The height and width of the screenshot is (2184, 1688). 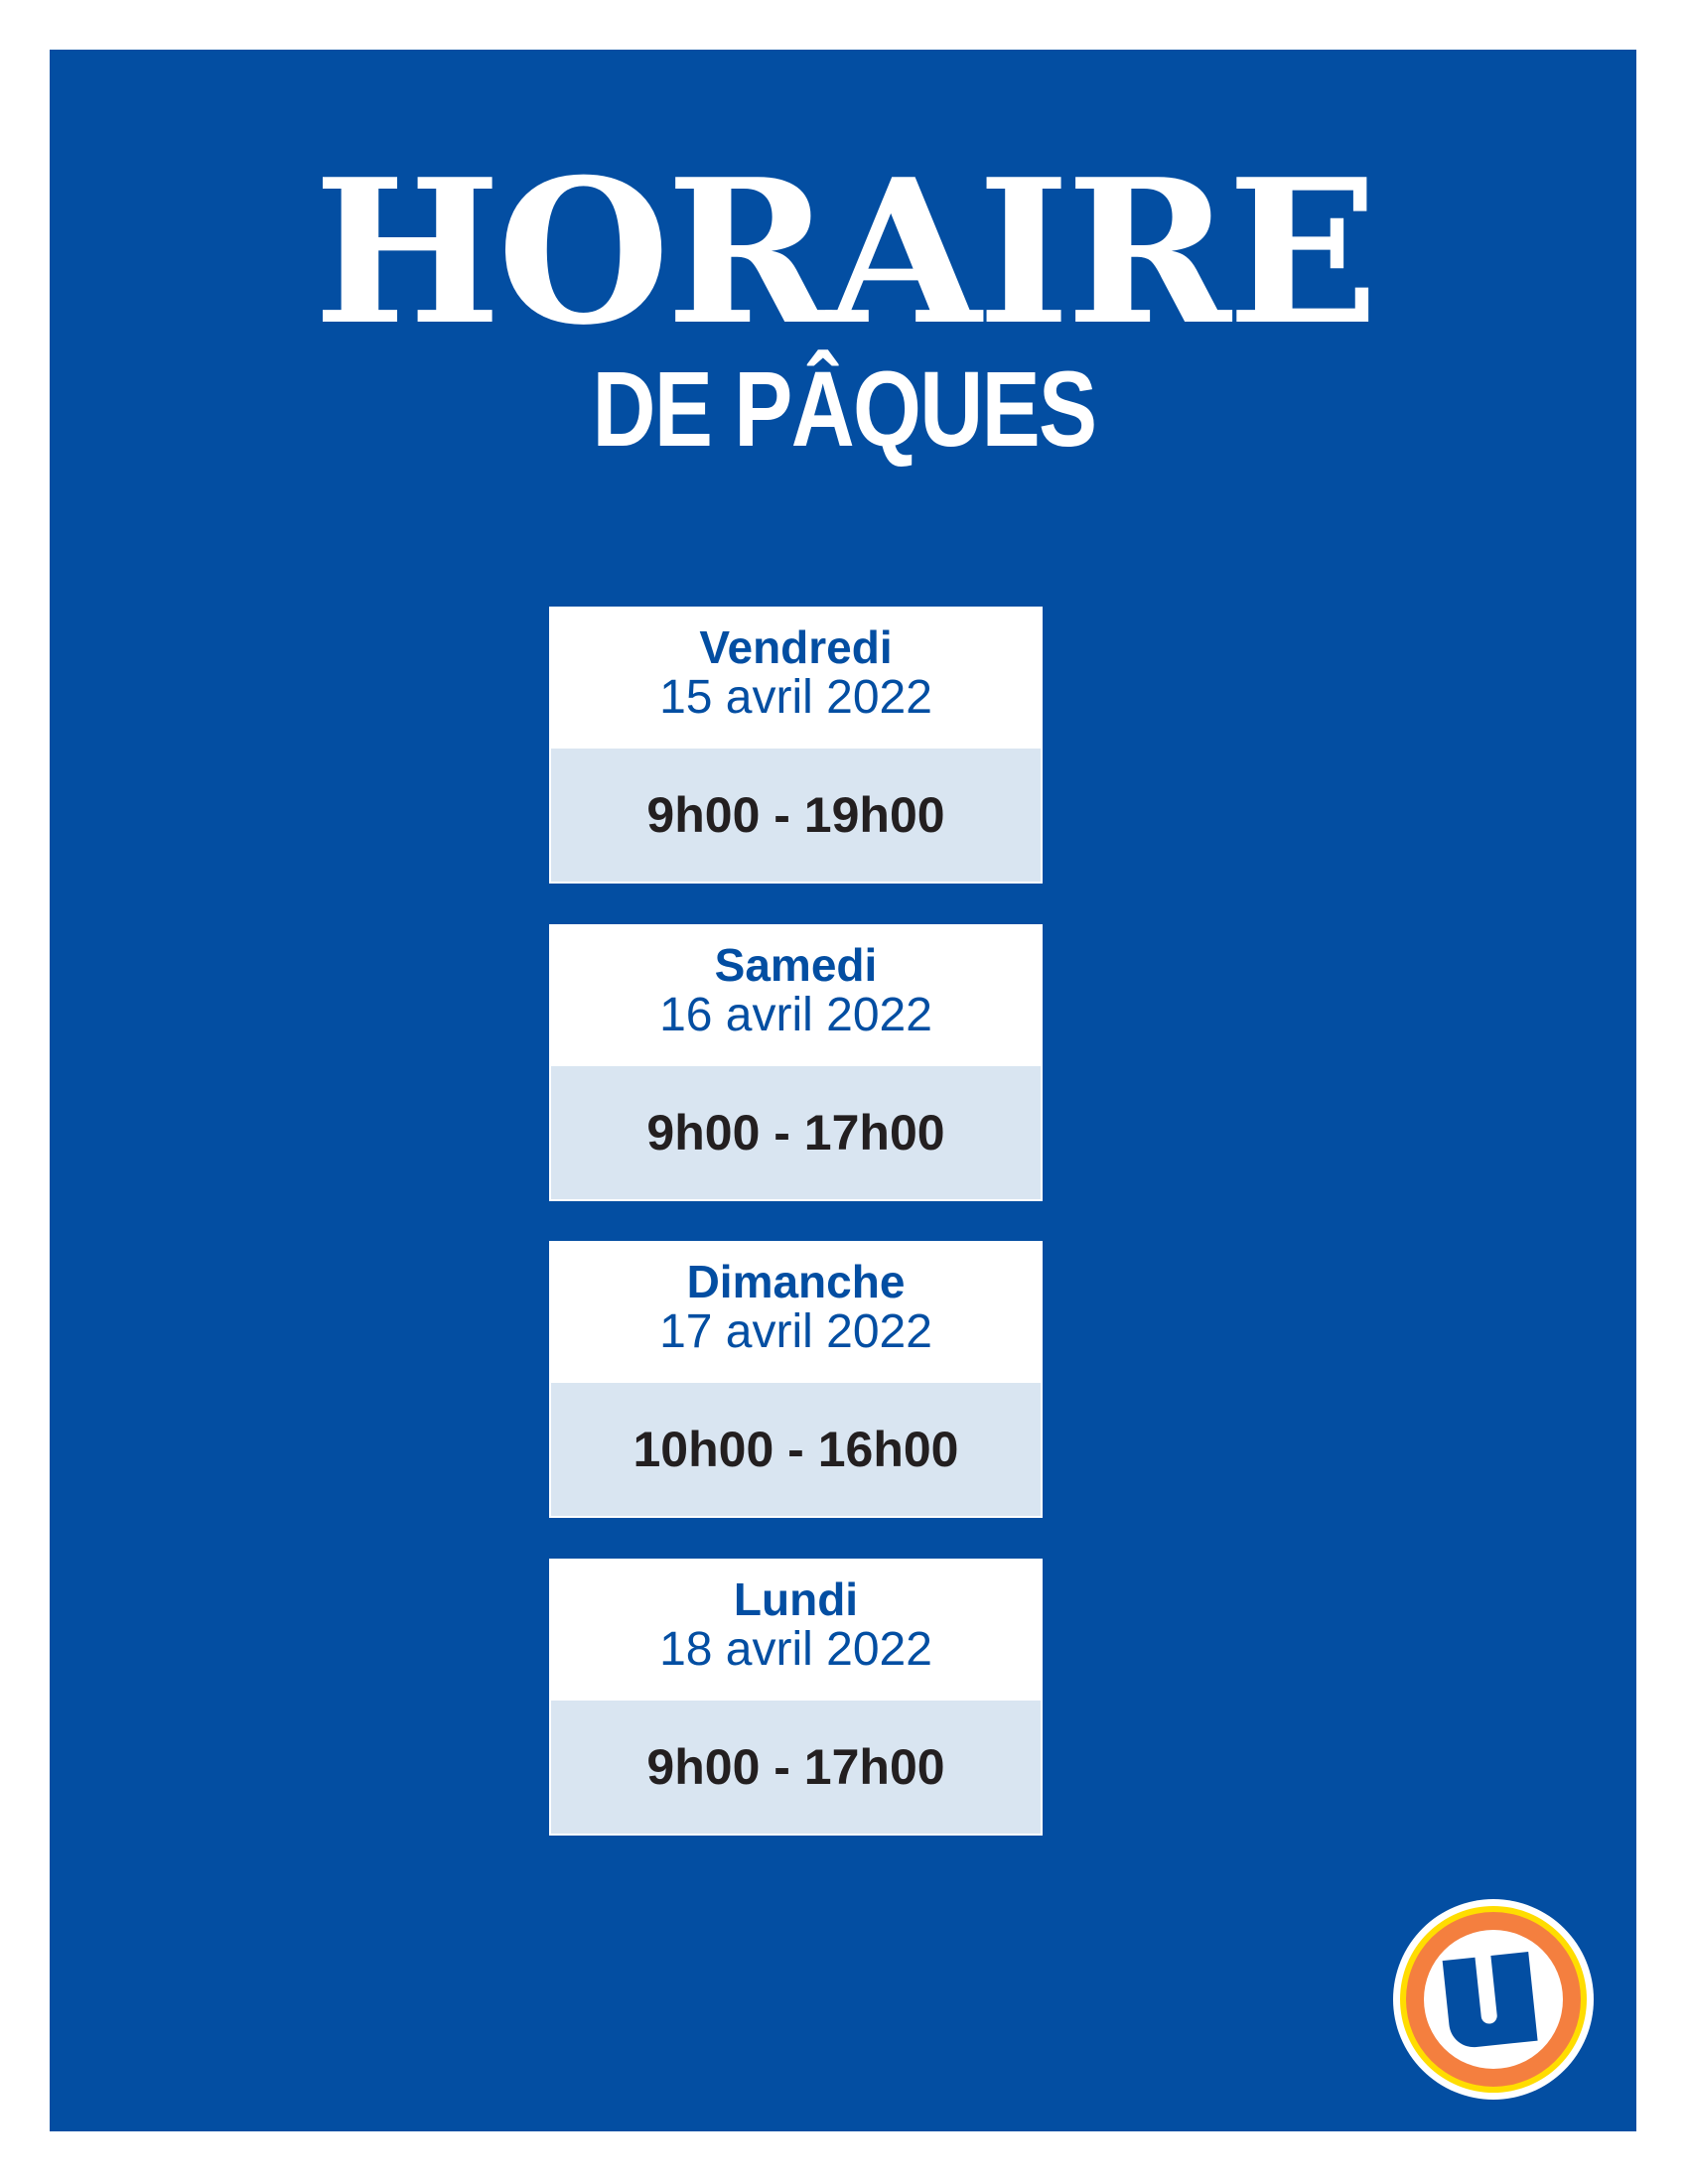 I want to click on day-name: Lundi, so click(x=796, y=1599).